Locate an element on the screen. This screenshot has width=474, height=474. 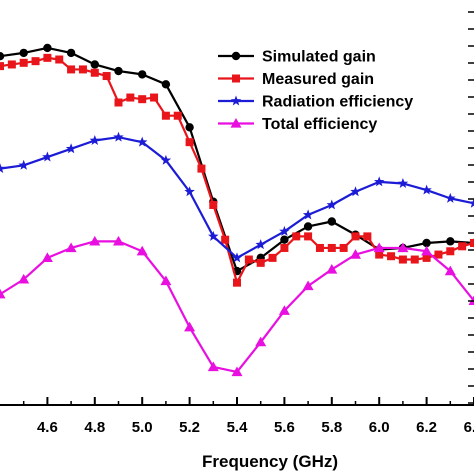
x-axis-title: Frequency (GHz) is located at coordinates (270, 461).